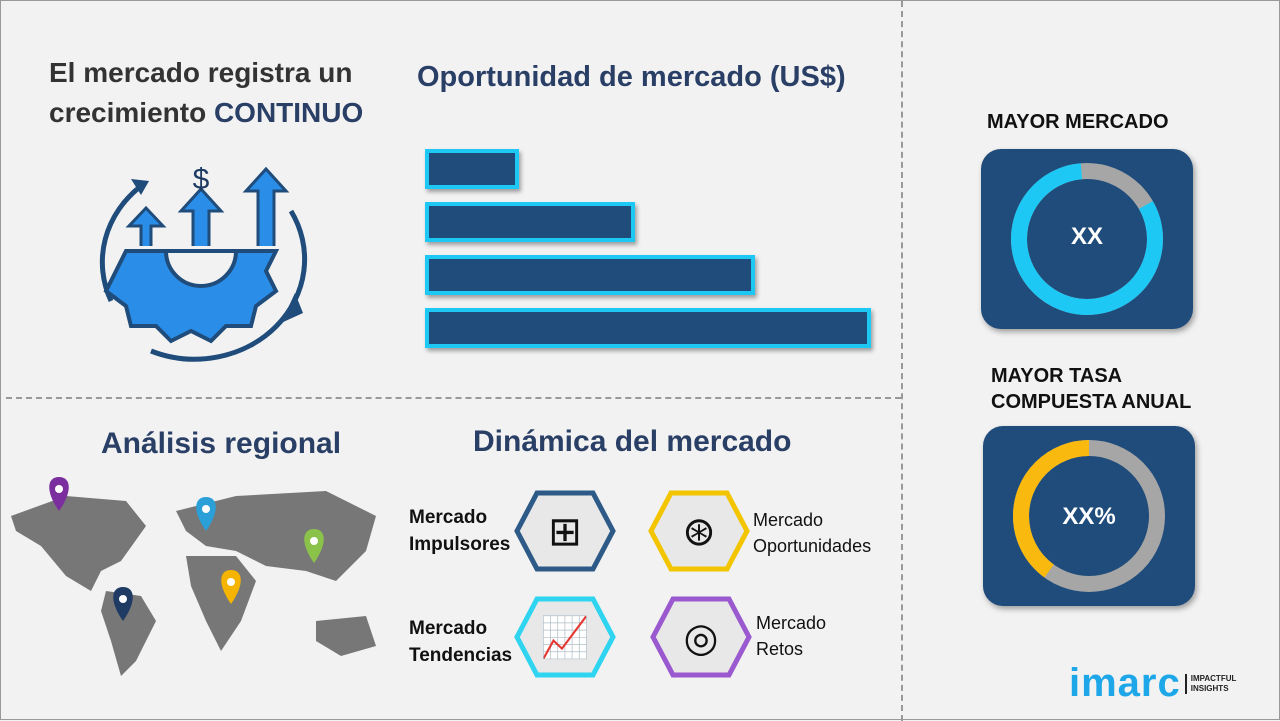  I want to click on target-icon: ◎, so click(701, 637).